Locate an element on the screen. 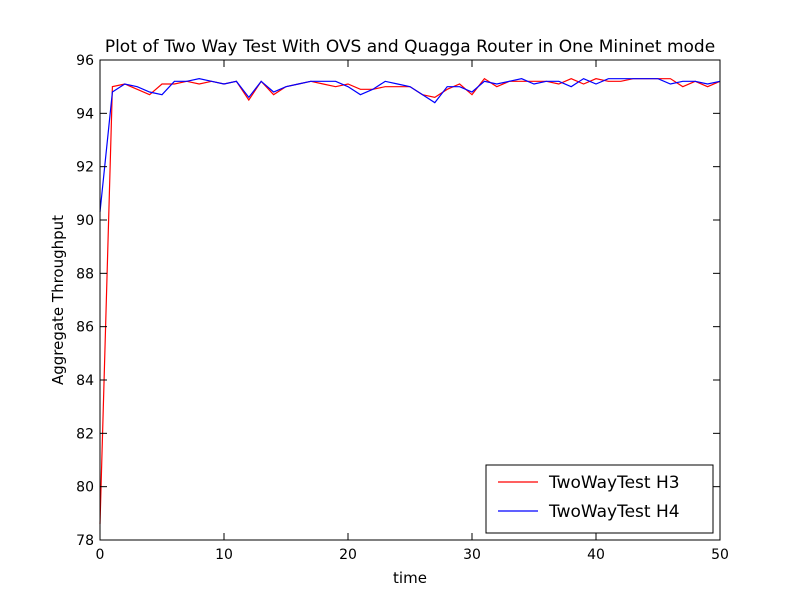  x-tick-label: 50 is located at coordinates (720, 555).